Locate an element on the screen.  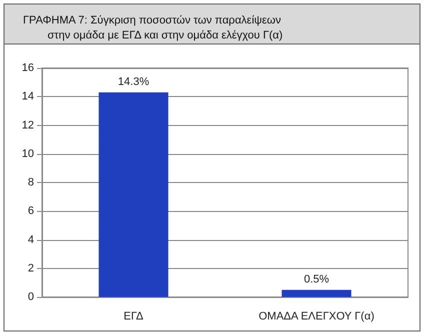
data-label: 14.3% is located at coordinates (134, 82).